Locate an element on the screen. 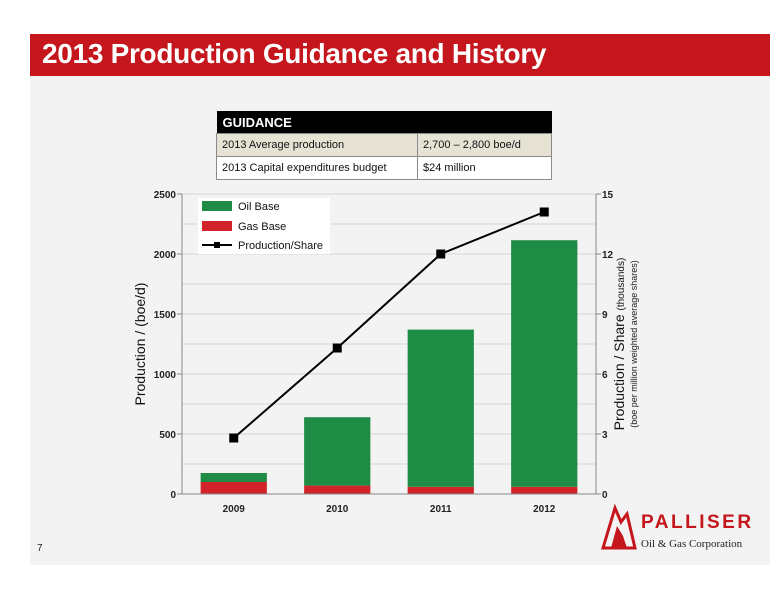 The width and height of the screenshot is (776, 600). x-tick-label: 2010 is located at coordinates (337, 509).